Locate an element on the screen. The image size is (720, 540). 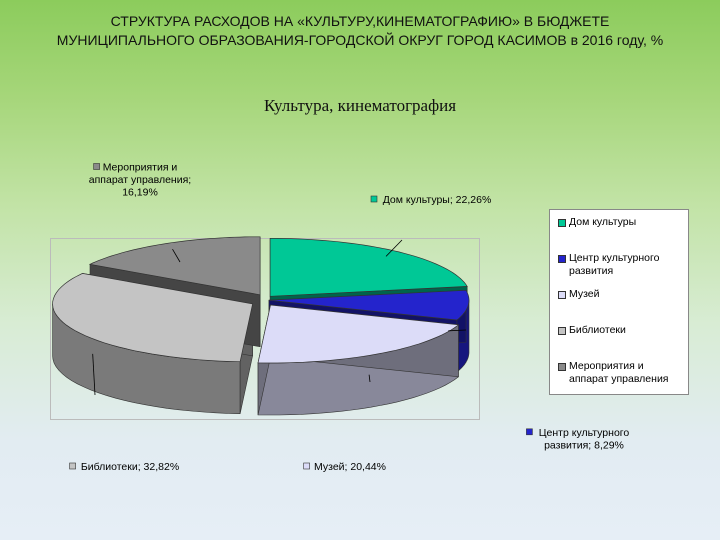
data-label-4: Мероприятия и аппарат управления; 16,19% is located at coordinates (140, 180).